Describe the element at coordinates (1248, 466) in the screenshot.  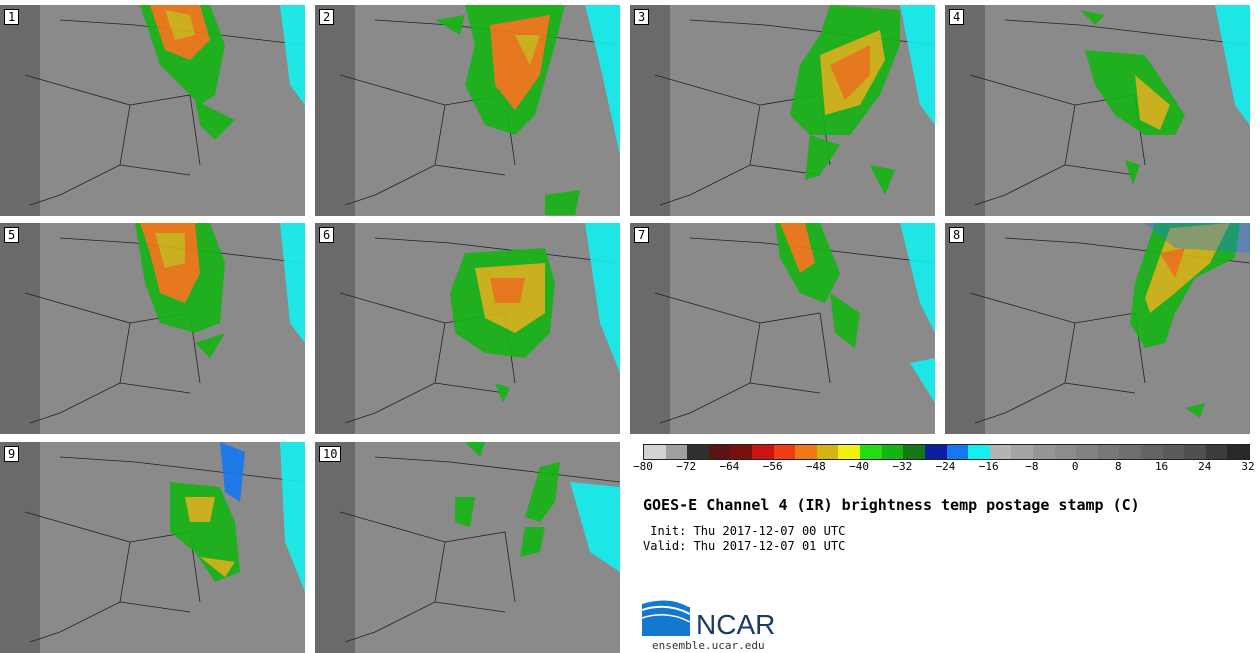
I see `colorbar-tick-label: 32` at that location.